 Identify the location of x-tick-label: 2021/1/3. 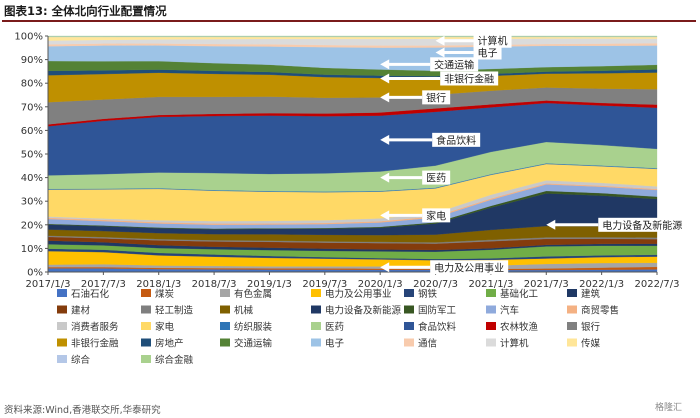
(490, 284).